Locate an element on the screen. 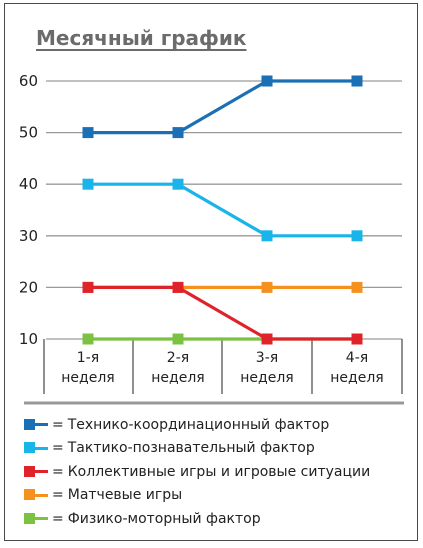 The width and height of the screenshot is (423, 548). x-tick-label: 2-я is located at coordinates (178, 358).